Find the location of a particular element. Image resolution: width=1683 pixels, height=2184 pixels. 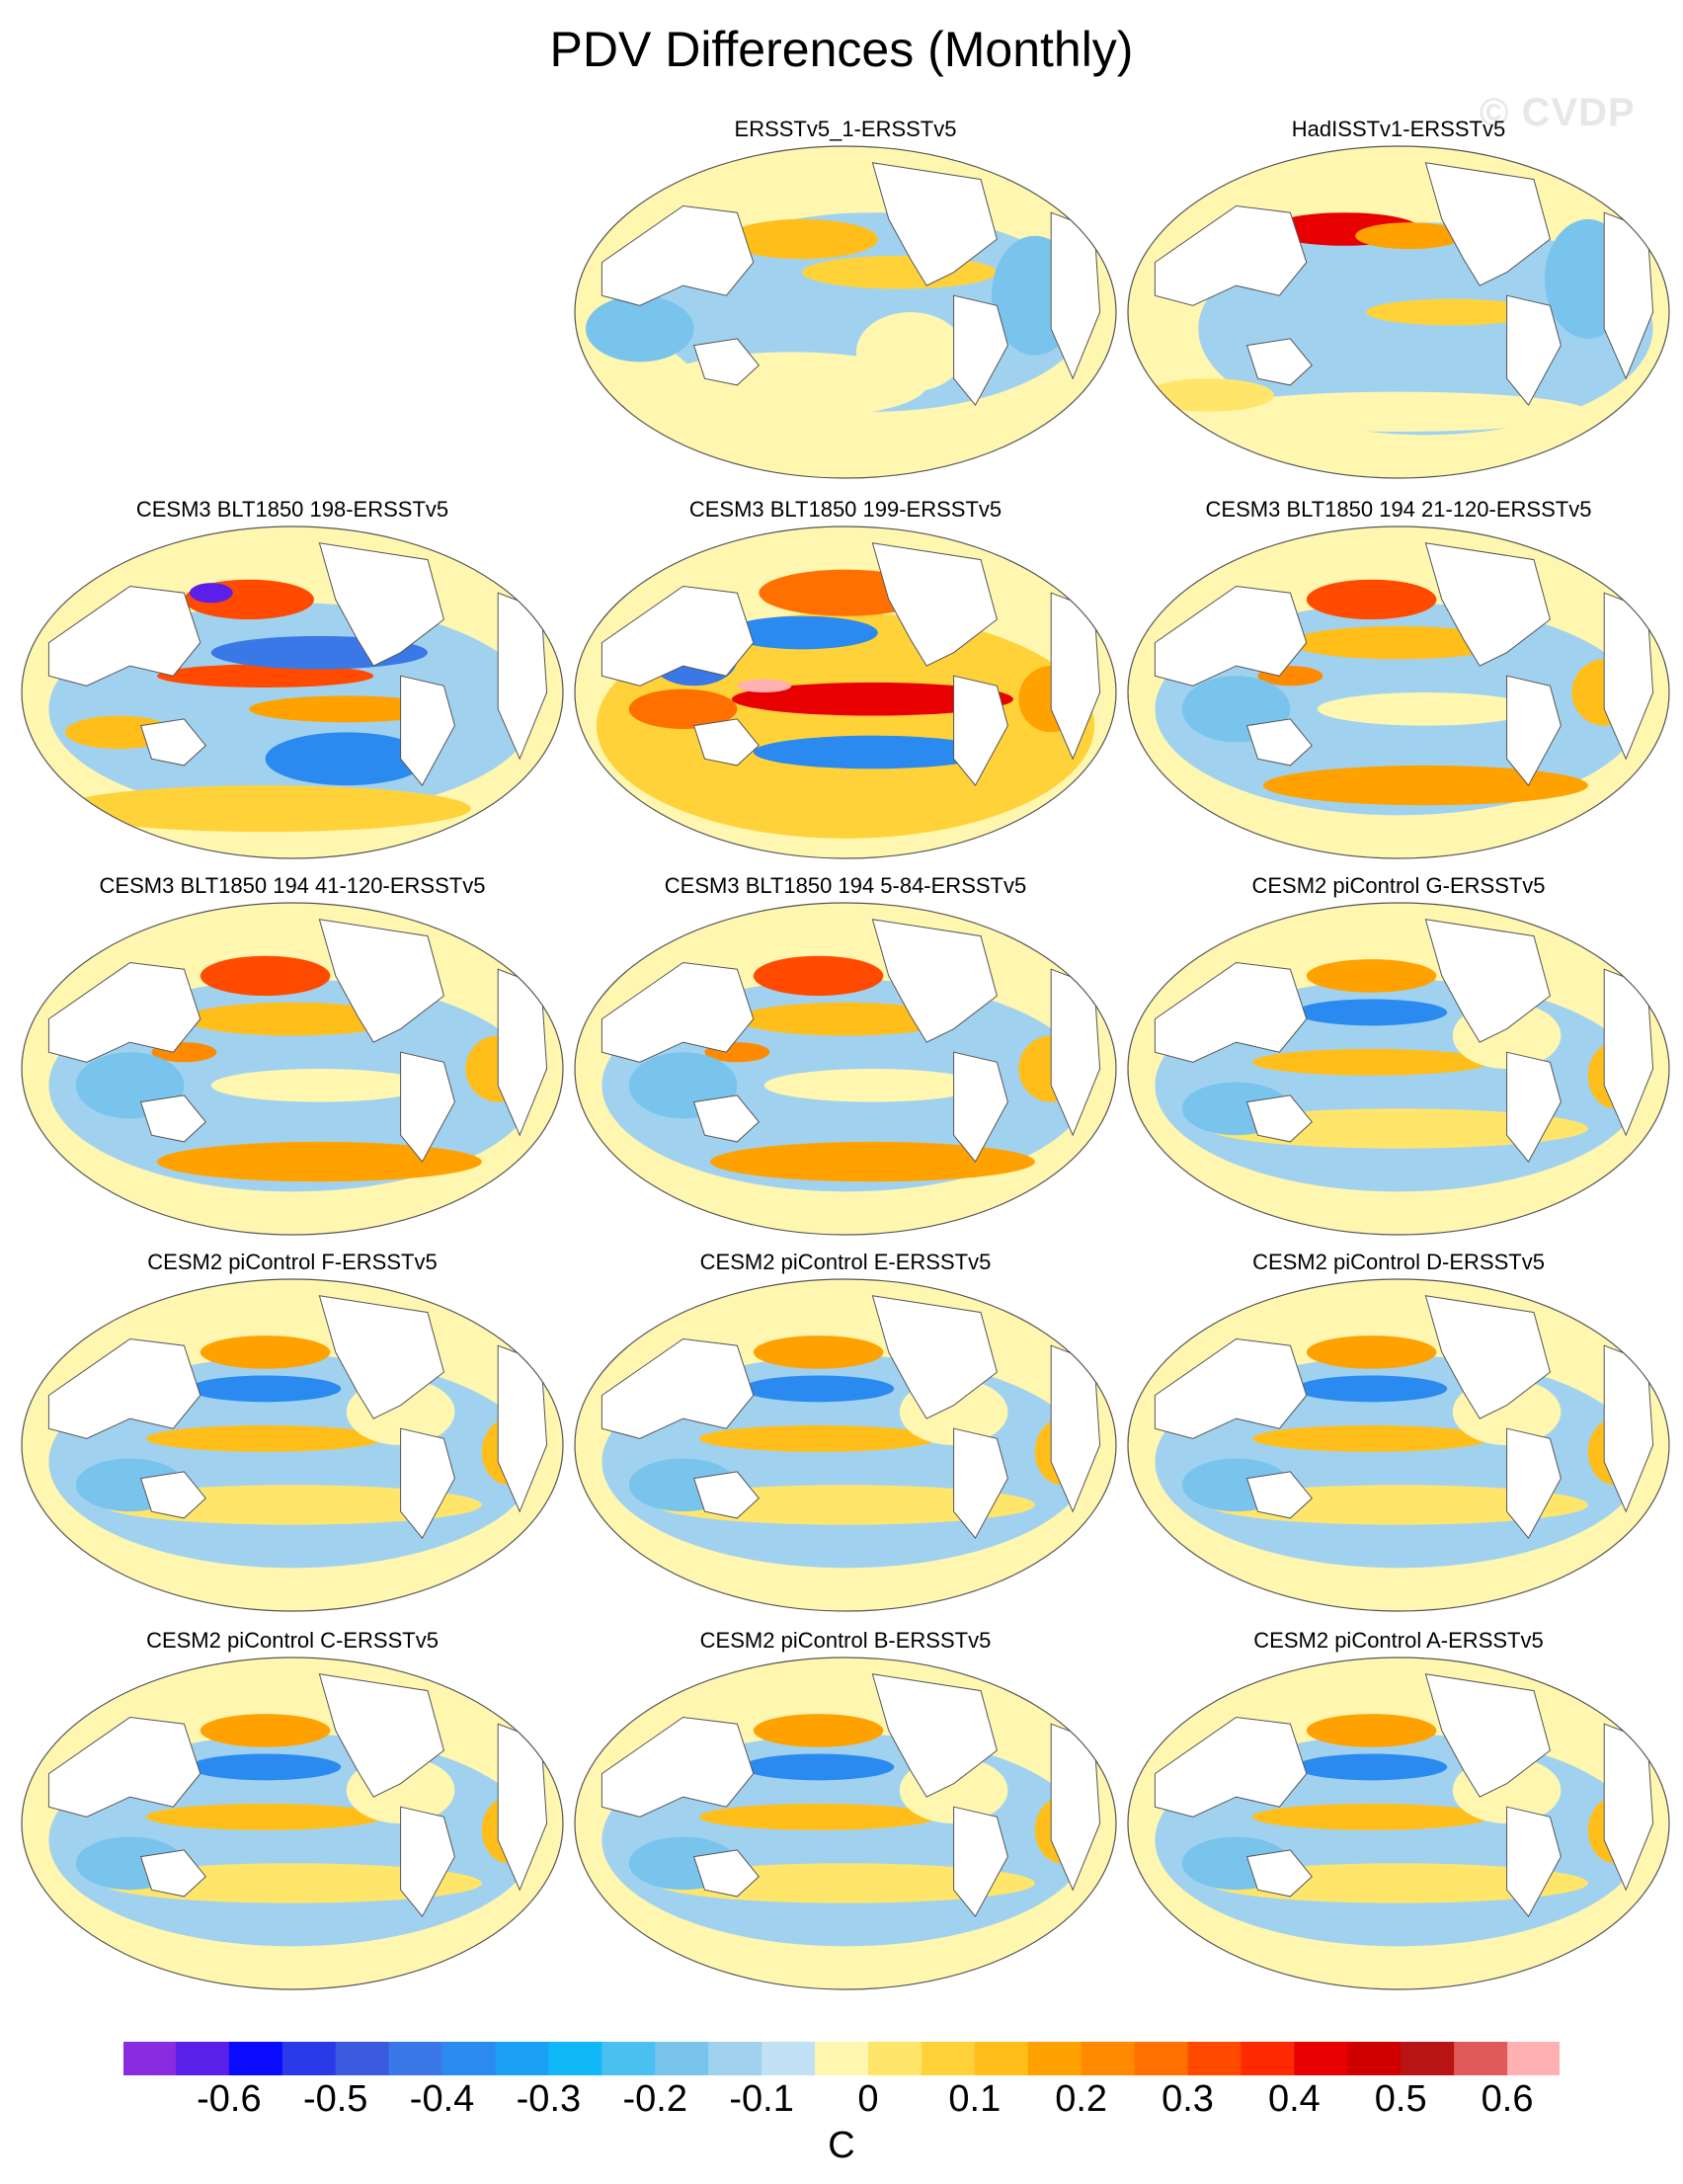

map-panel-title: CESM3 BLT1850 194 5-84-ERSSTv5 is located at coordinates (845, 885).